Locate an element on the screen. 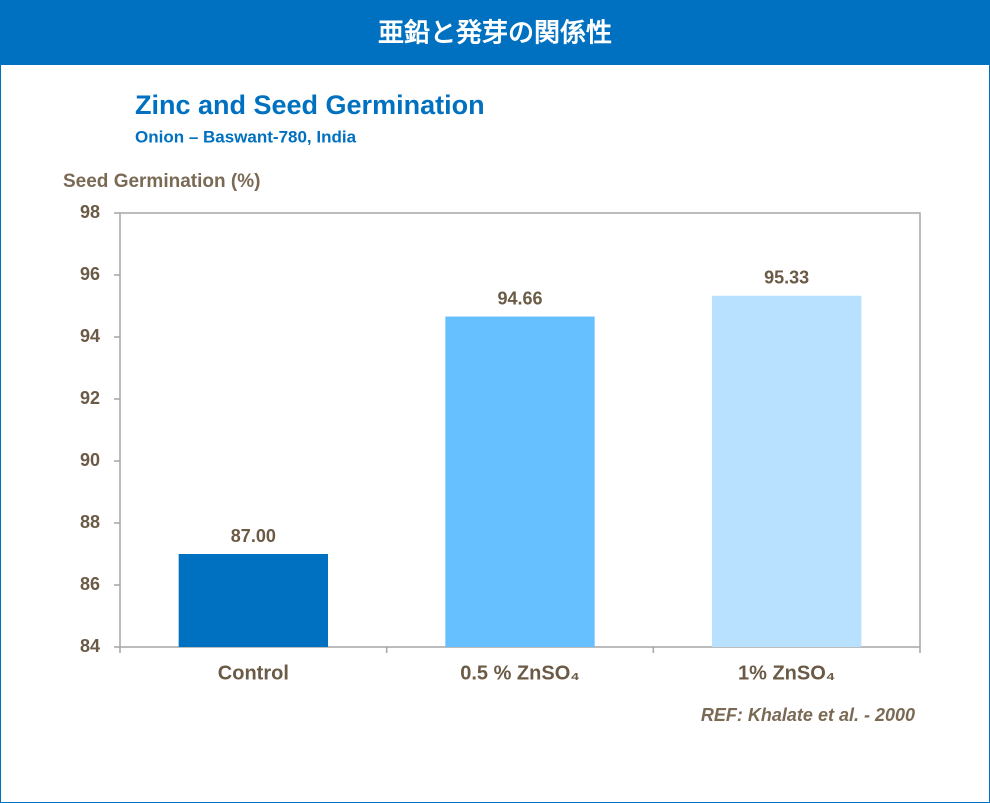 The image size is (990, 803). y-tick-label: 96 is located at coordinates (90, 274).